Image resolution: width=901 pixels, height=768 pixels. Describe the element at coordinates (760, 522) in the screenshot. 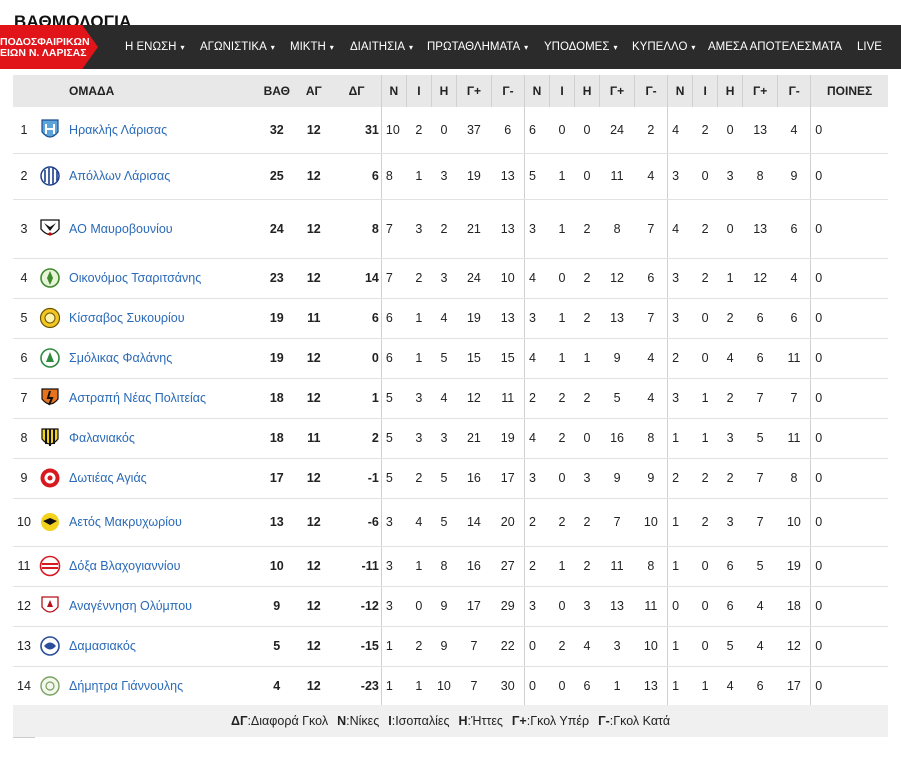

I see `stat-cell-total-goals-for: 7` at that location.